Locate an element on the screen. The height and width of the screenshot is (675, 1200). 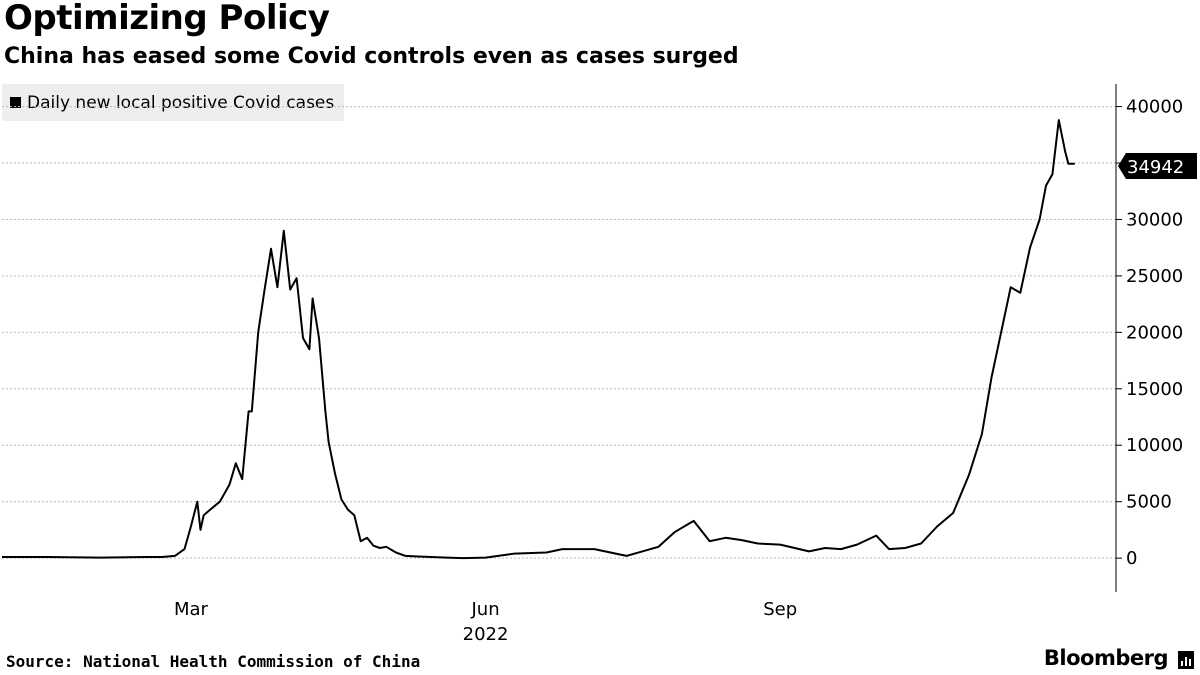
x-tick-label: Sep is located at coordinates (780, 609).